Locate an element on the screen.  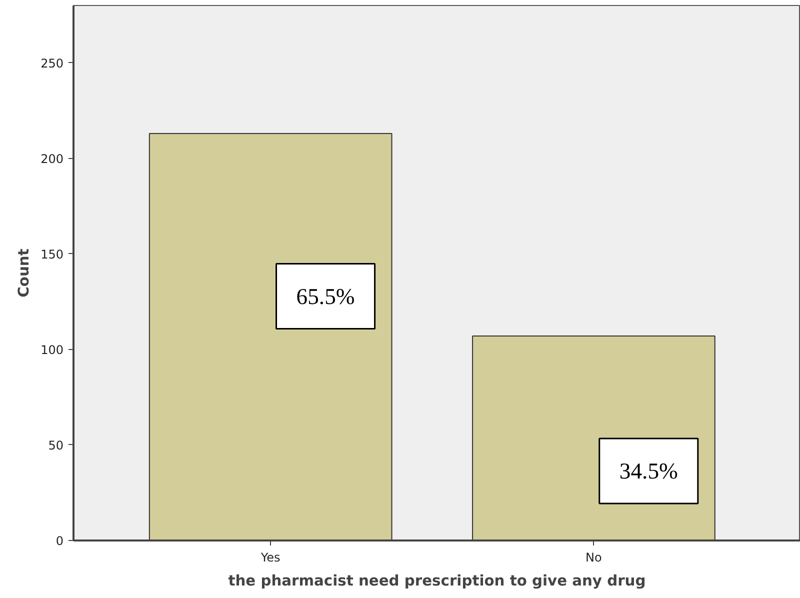
x-axis-title: the pharmacist need prescription to give any drug is located at coordinates (437, 581).